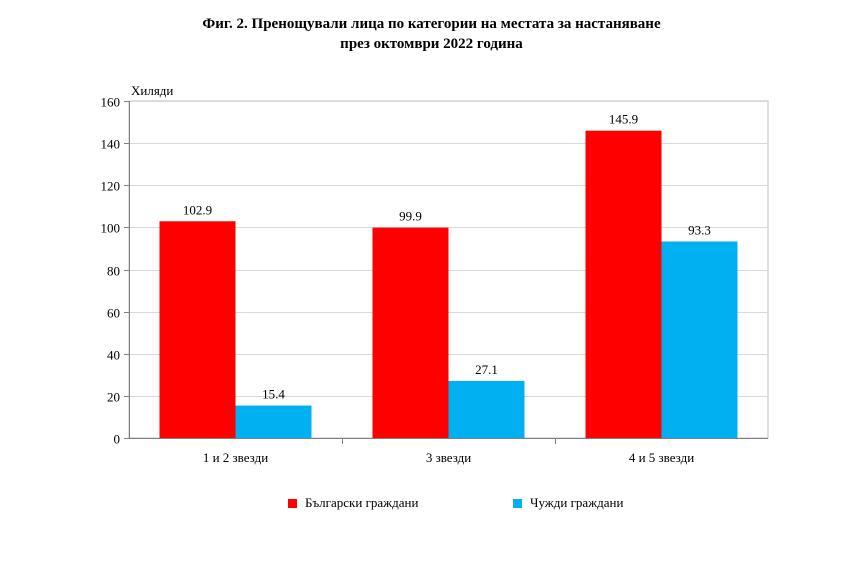 This screenshot has height=562, width=863. I want to click on data-label: 102.9, so click(197, 209).